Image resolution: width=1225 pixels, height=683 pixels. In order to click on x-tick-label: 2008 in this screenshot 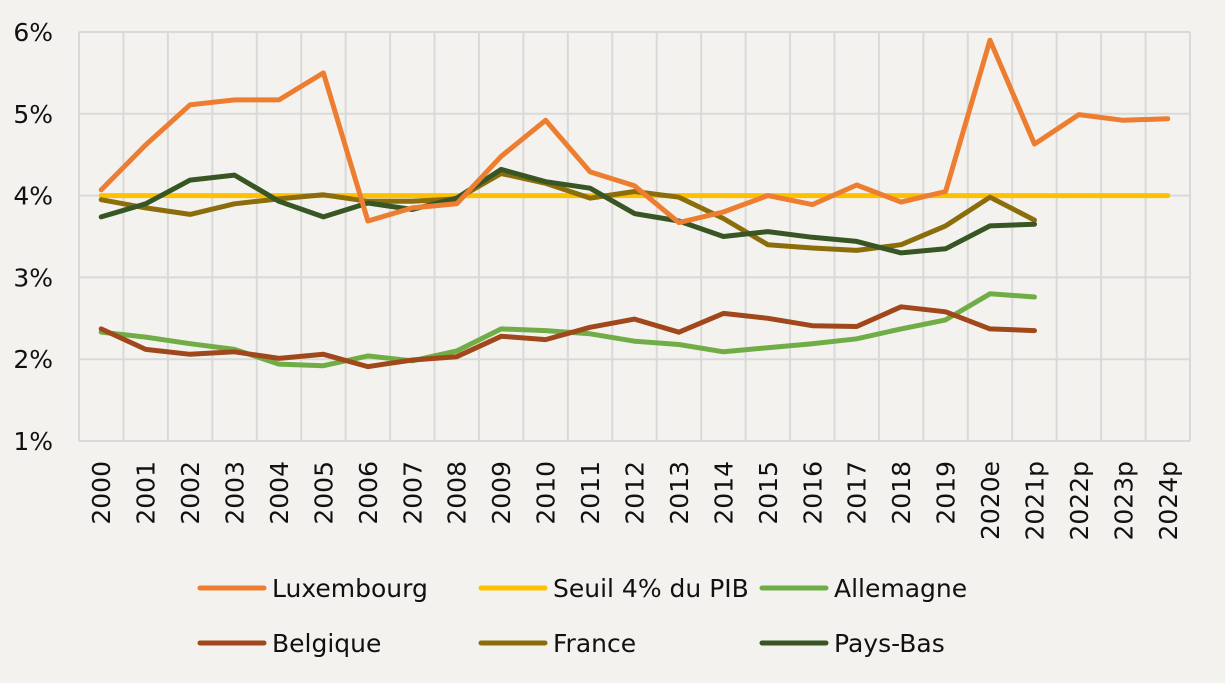, I will do `click(457, 493)`.